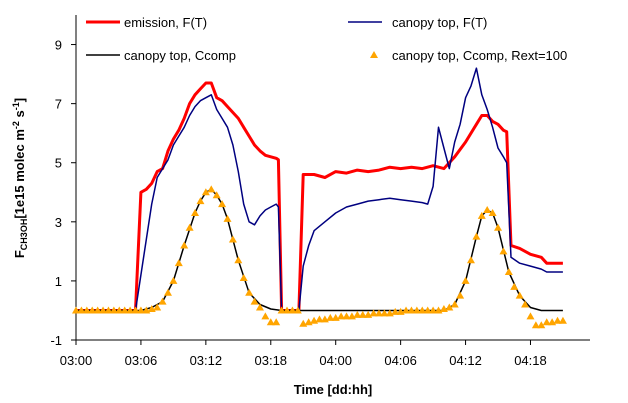 This screenshot has width=628, height=403. Describe the element at coordinates (165, 22) in the screenshot. I see `legend-label-emission: emission, F(T)` at that location.